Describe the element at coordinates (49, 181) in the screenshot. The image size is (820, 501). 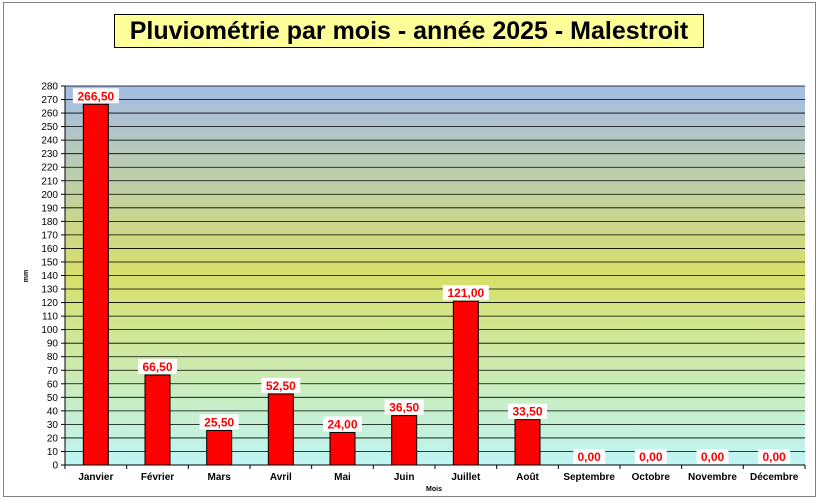
I see `y-tick-label: 210` at that location.